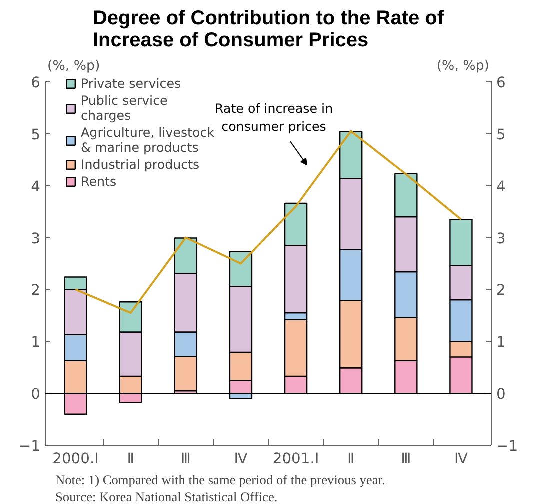 The image size is (536, 504). I want to click on y-tick-label: 4, so click(36, 187).